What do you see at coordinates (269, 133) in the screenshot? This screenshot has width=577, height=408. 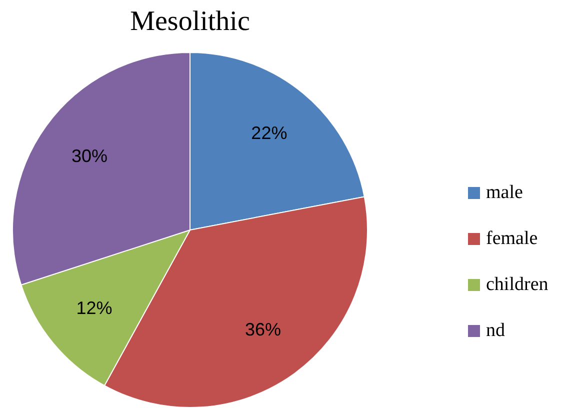 I see `data-label: 22%` at bounding box center [269, 133].